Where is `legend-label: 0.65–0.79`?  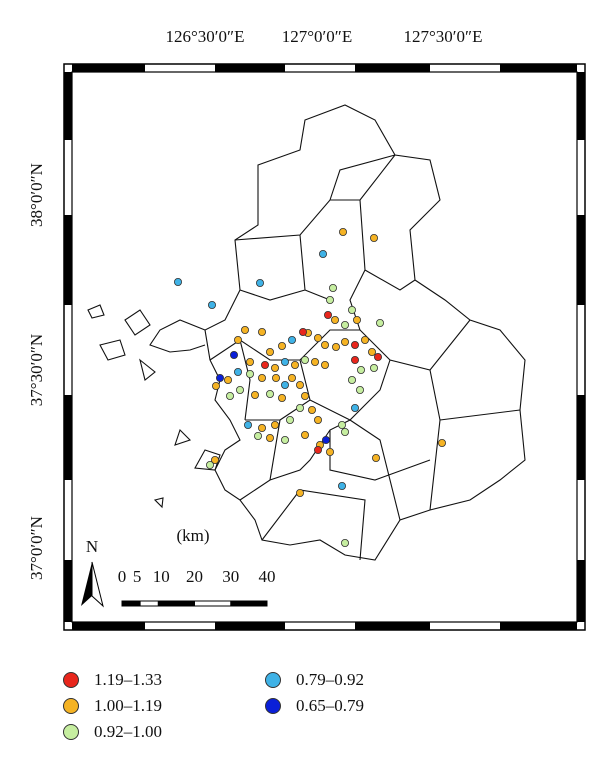 legend-label: 0.65–0.79 is located at coordinates (330, 705).